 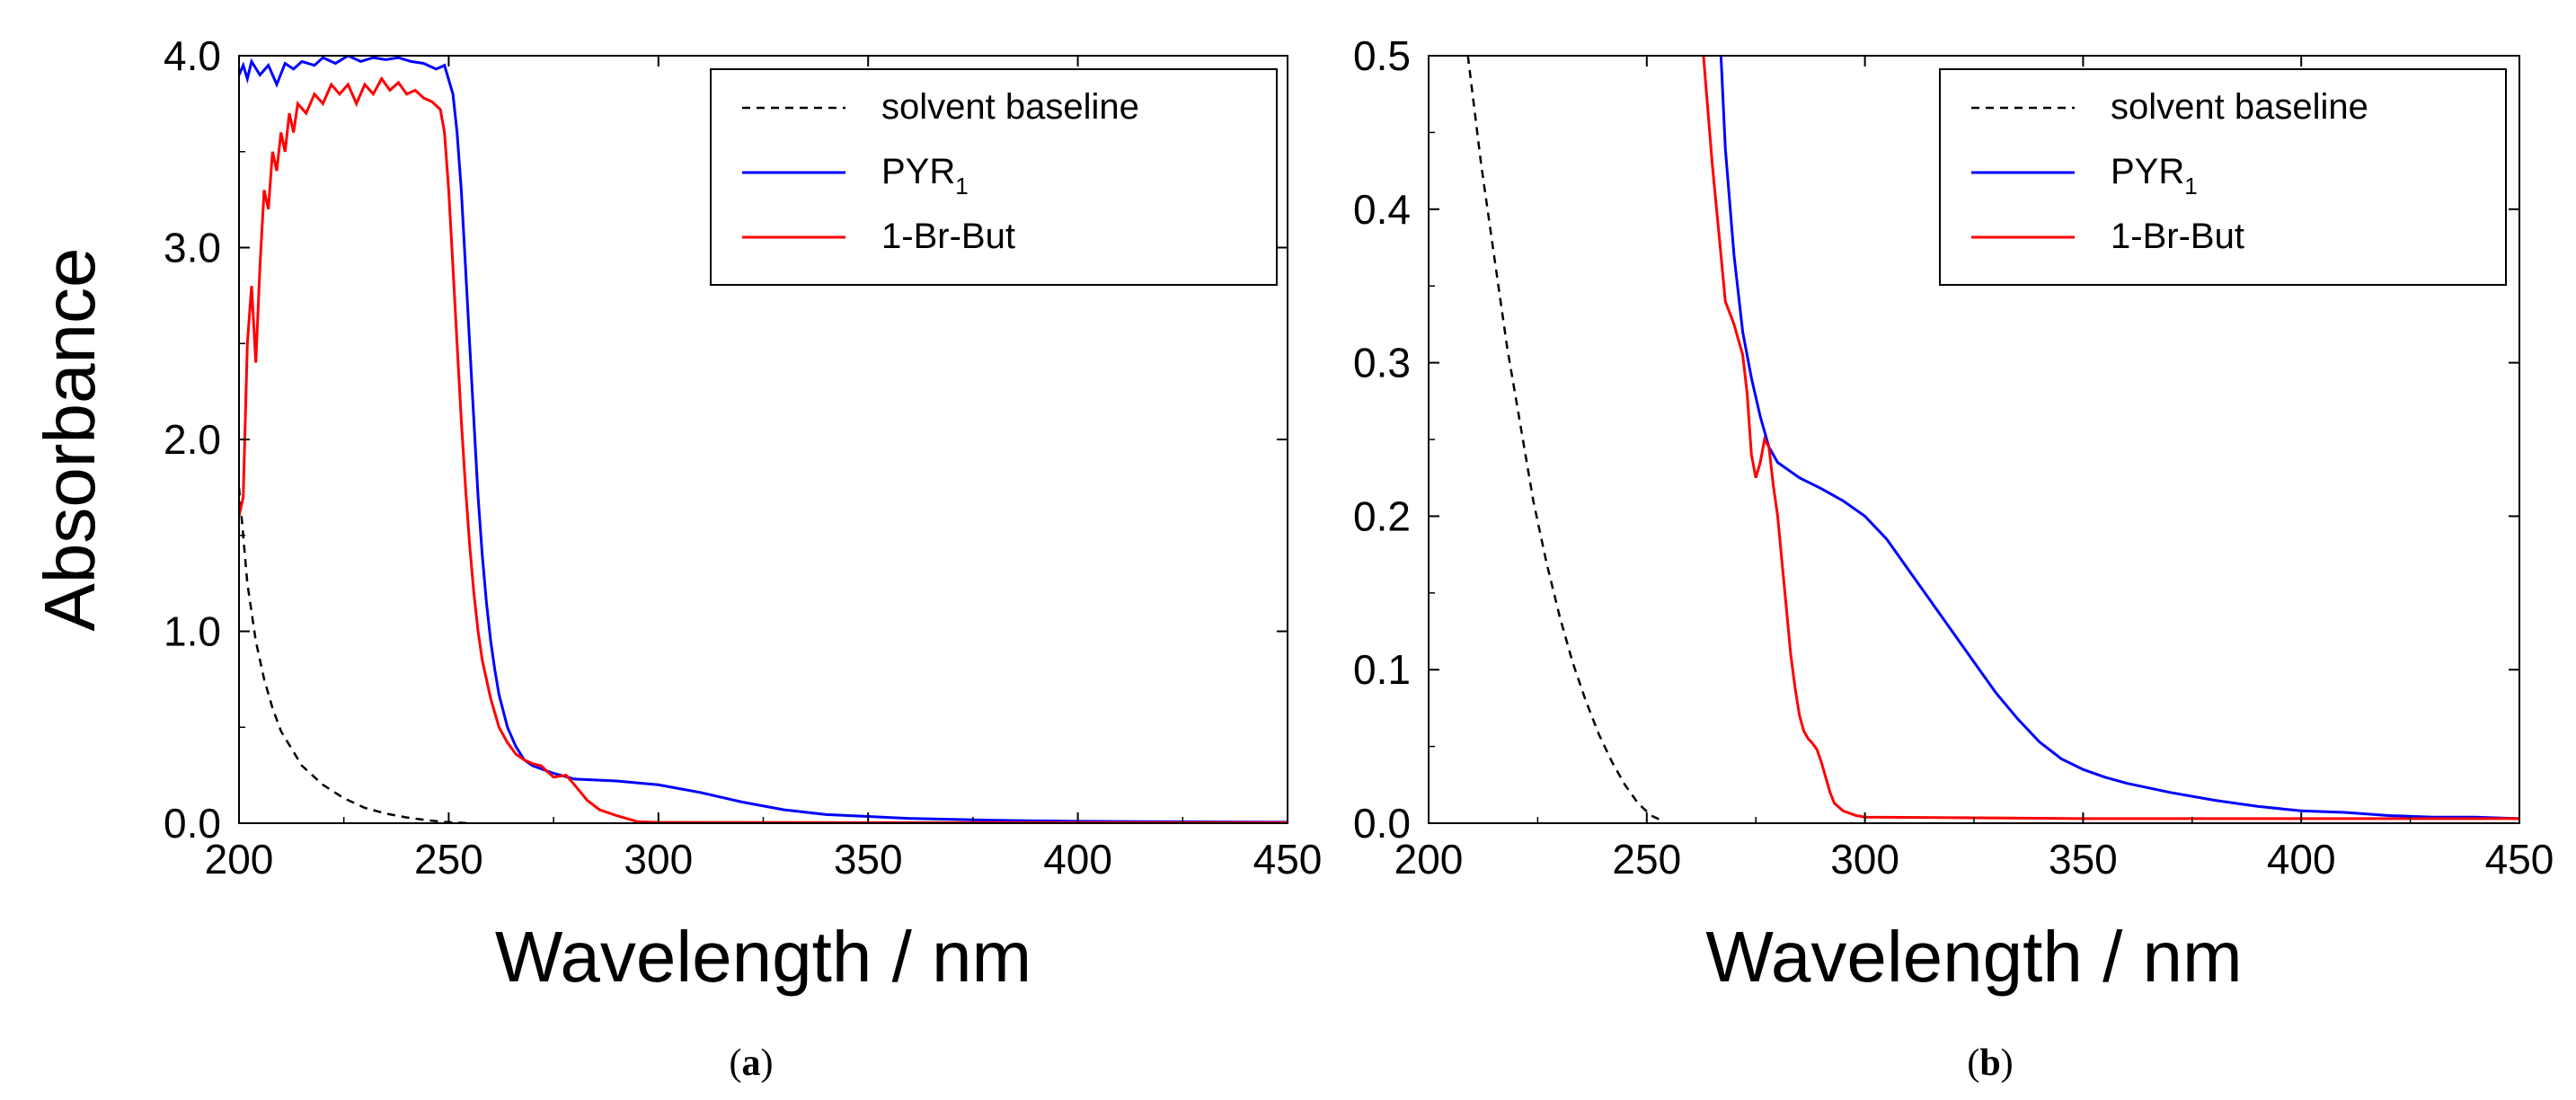 What do you see at coordinates (1382, 55) in the screenshot?
I see `y-tick-label: 0.5` at bounding box center [1382, 55].